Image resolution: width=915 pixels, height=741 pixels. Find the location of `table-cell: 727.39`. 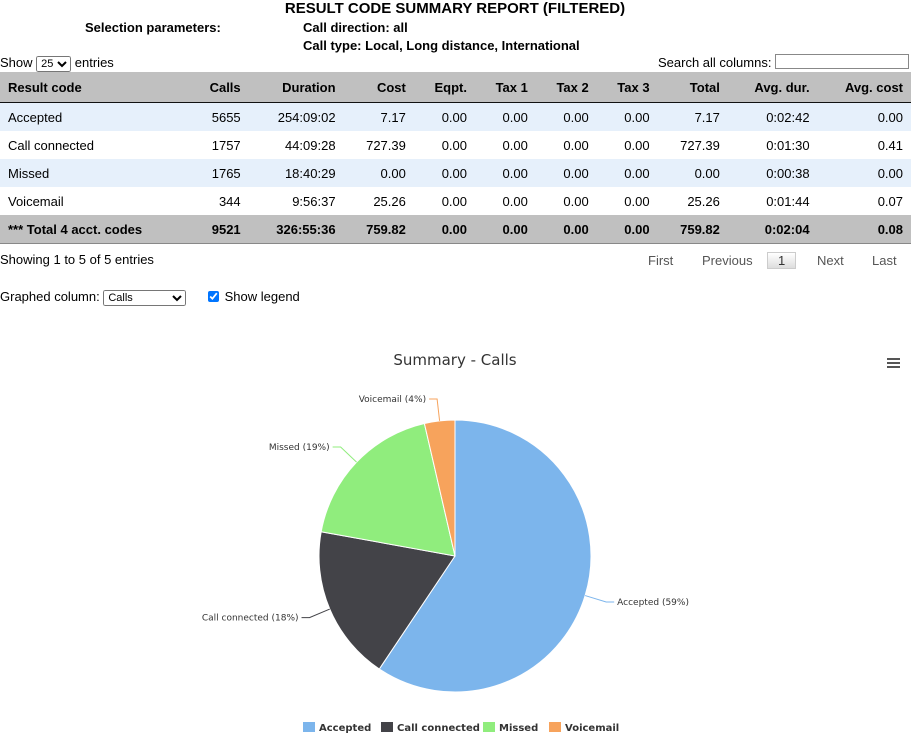

table-cell: 727.39 is located at coordinates (386, 145).